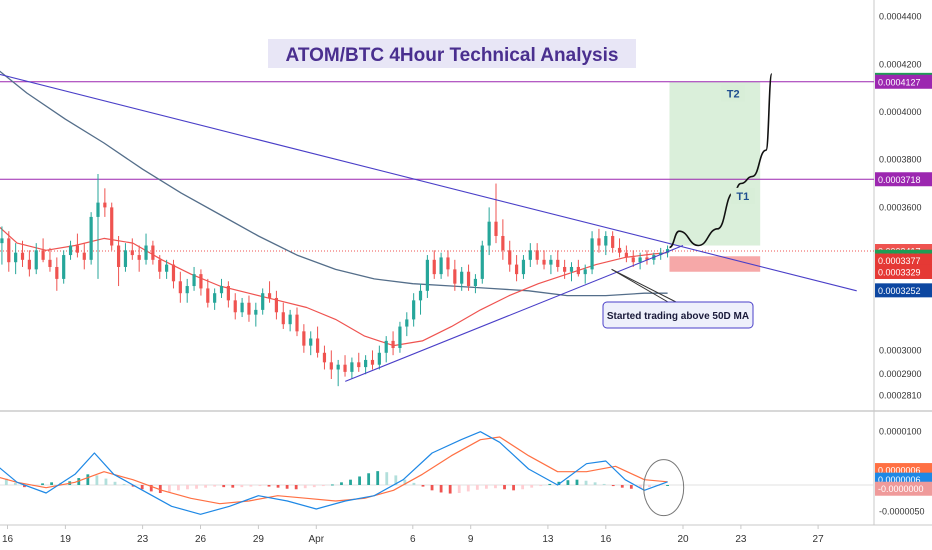 This screenshot has height=550, width=932. What do you see at coordinates (900, 17) in the screenshot?
I see `price-tick-label: 0.0004400` at bounding box center [900, 17].